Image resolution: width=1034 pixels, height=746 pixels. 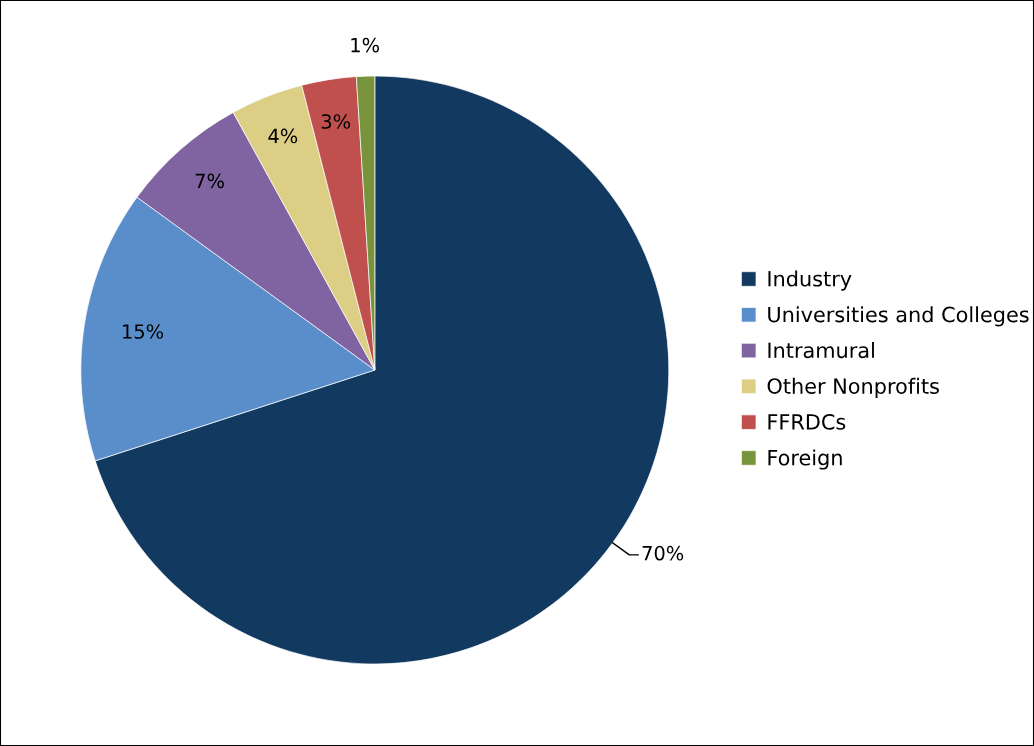 What do you see at coordinates (810, 280) in the screenshot?
I see `legend-label: Industry` at bounding box center [810, 280].